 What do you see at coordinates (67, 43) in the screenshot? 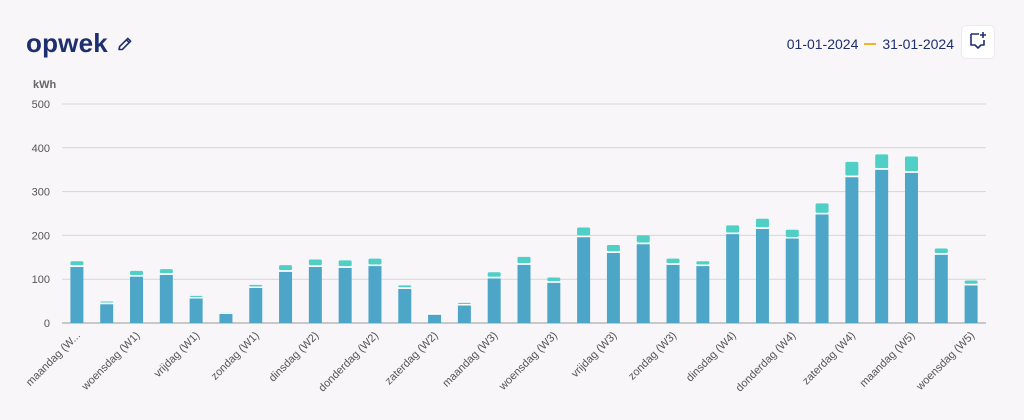
I see `page-title: opwek` at bounding box center [67, 43].